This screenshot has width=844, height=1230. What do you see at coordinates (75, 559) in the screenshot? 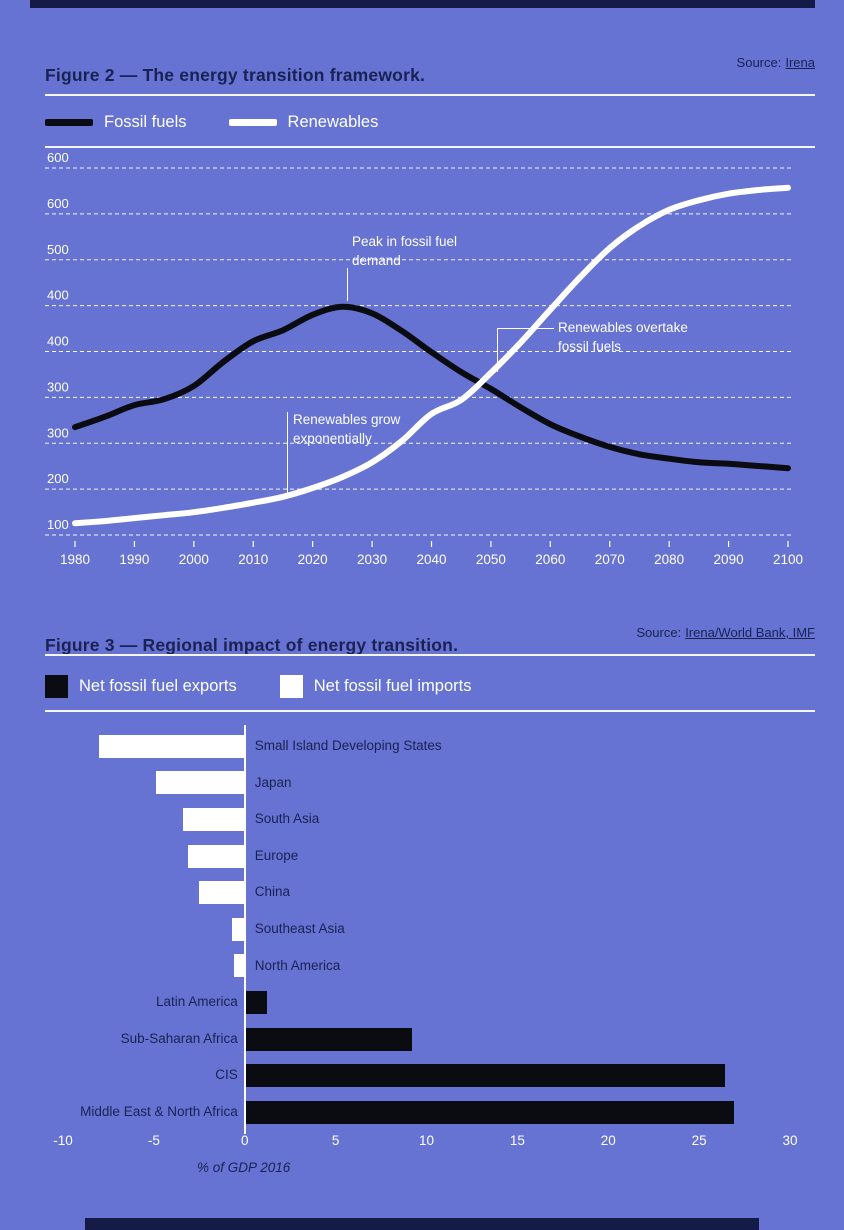
I see `x-axis-tick-label: 1980` at bounding box center [75, 559].